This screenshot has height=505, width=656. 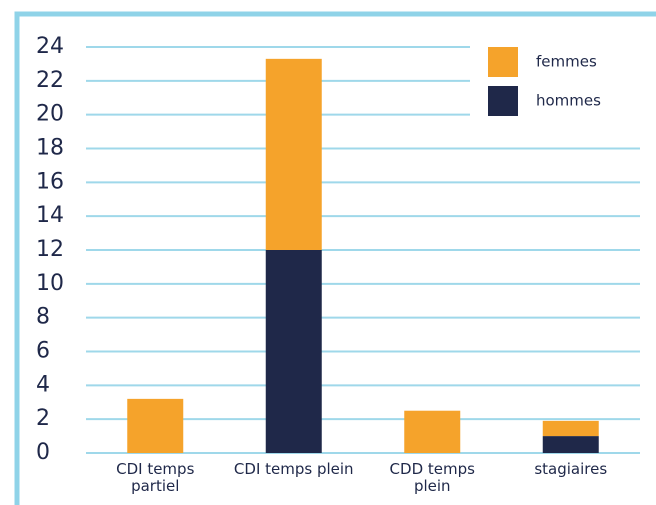 What do you see at coordinates (432, 477) in the screenshot?
I see `x-tick-label: CDD temps plein` at bounding box center [432, 477].